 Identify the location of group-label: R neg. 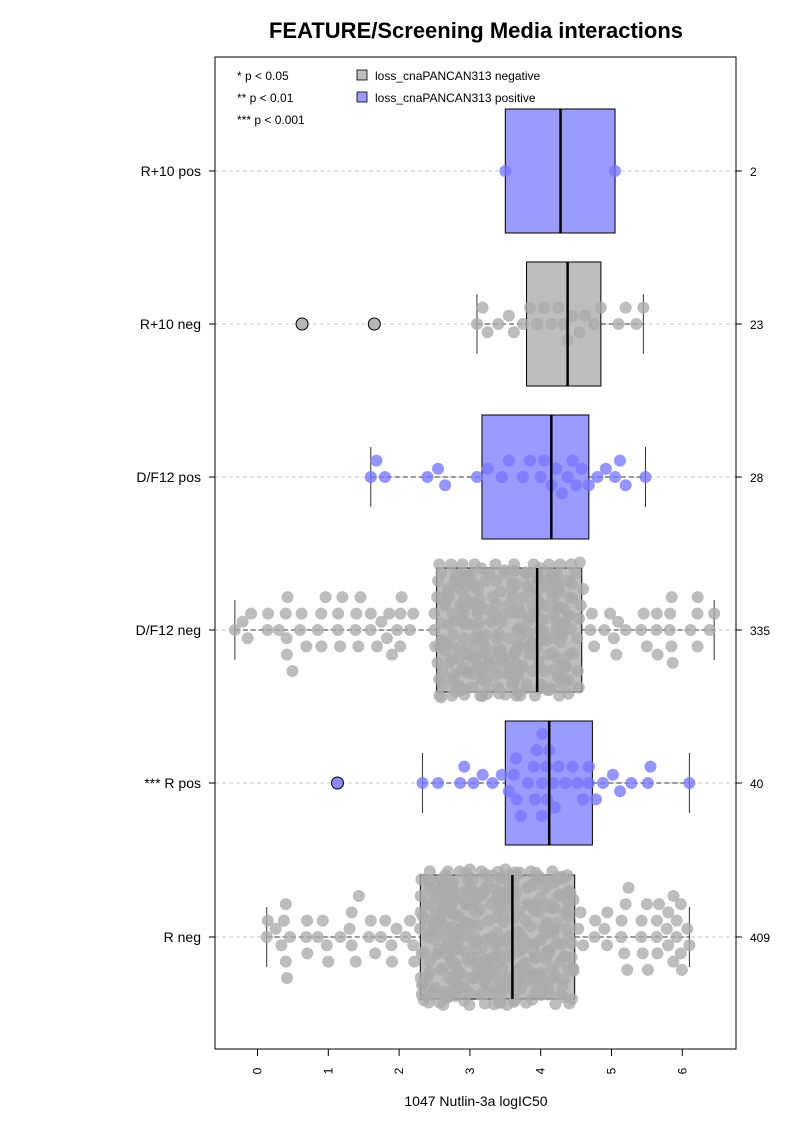
(182, 937).